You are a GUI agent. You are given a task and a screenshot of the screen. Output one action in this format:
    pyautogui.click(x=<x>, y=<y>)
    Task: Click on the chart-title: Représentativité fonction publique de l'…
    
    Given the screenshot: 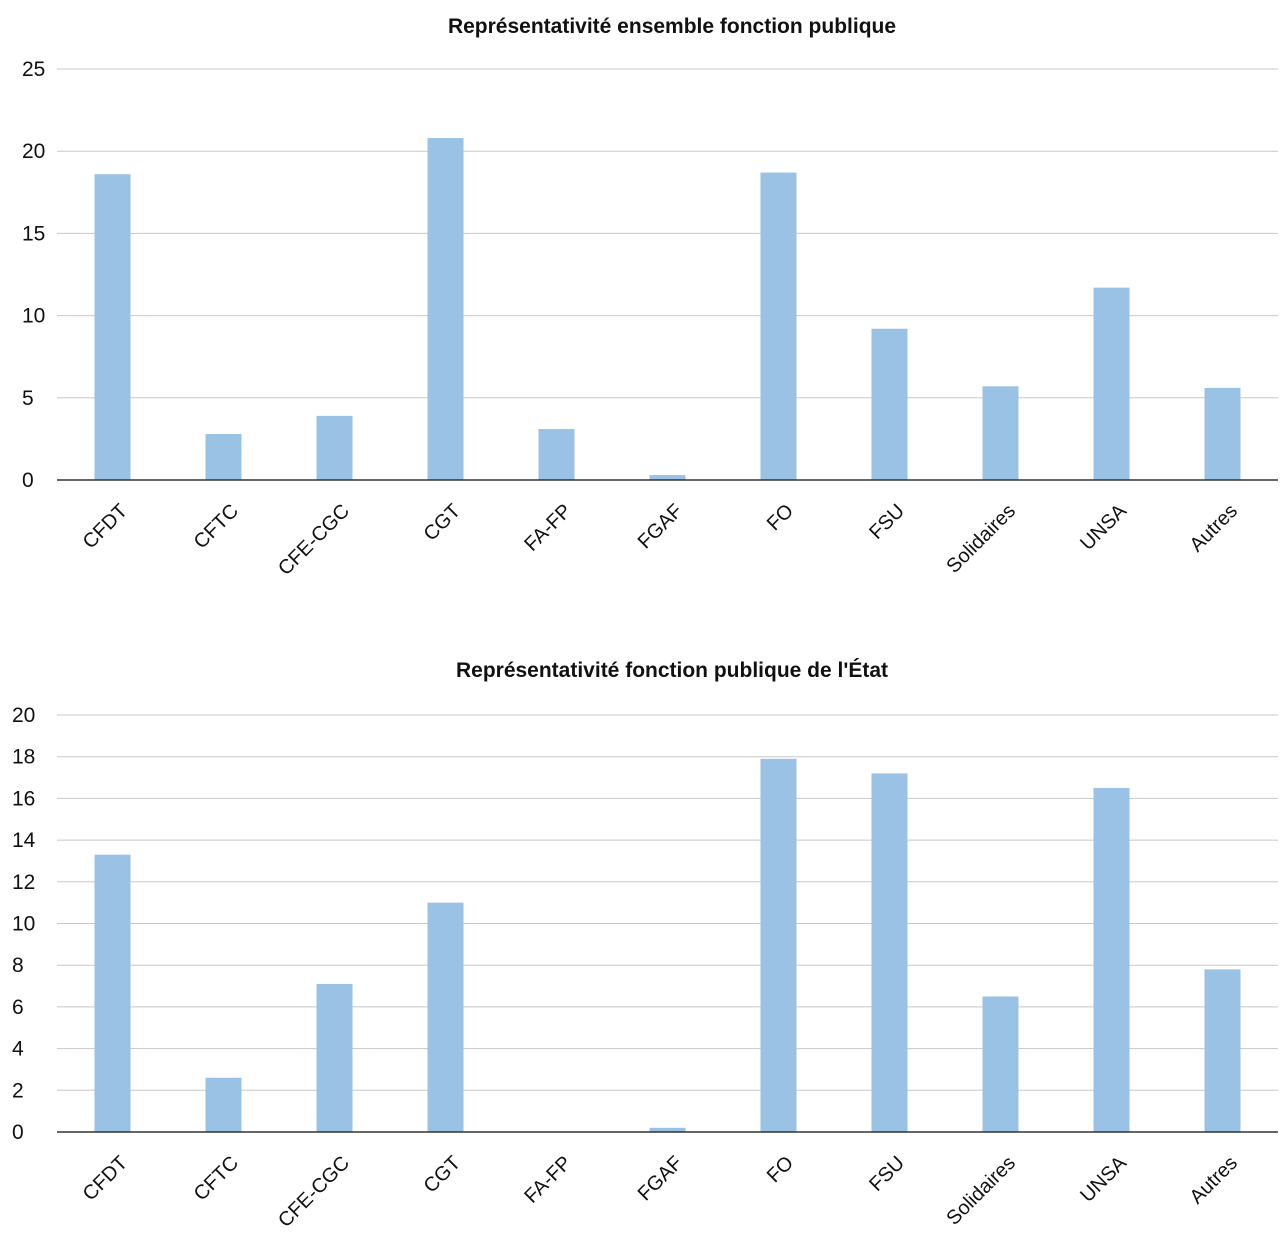 What is the action you would take?
    pyautogui.click(x=672, y=670)
    